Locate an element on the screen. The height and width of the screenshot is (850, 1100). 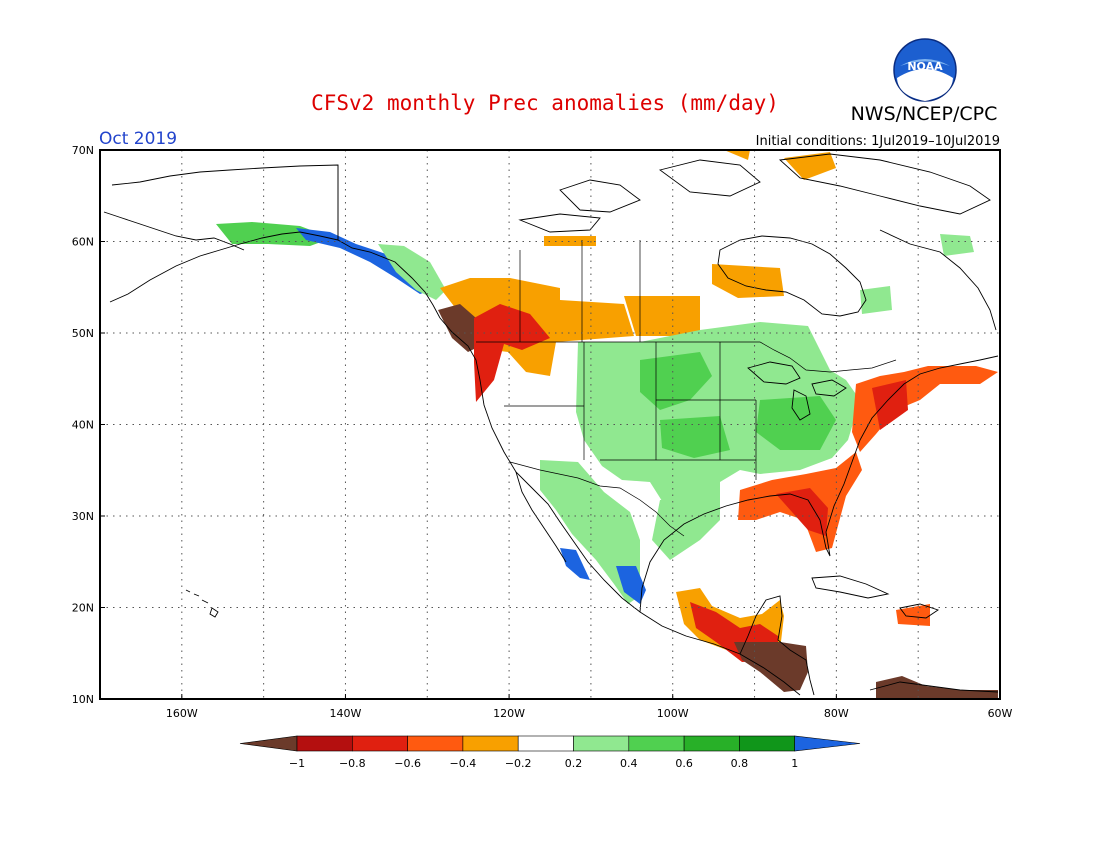
chart-title: CFSv2 monthly Prec anomalies (mm/day) is located at coordinates (545, 103).